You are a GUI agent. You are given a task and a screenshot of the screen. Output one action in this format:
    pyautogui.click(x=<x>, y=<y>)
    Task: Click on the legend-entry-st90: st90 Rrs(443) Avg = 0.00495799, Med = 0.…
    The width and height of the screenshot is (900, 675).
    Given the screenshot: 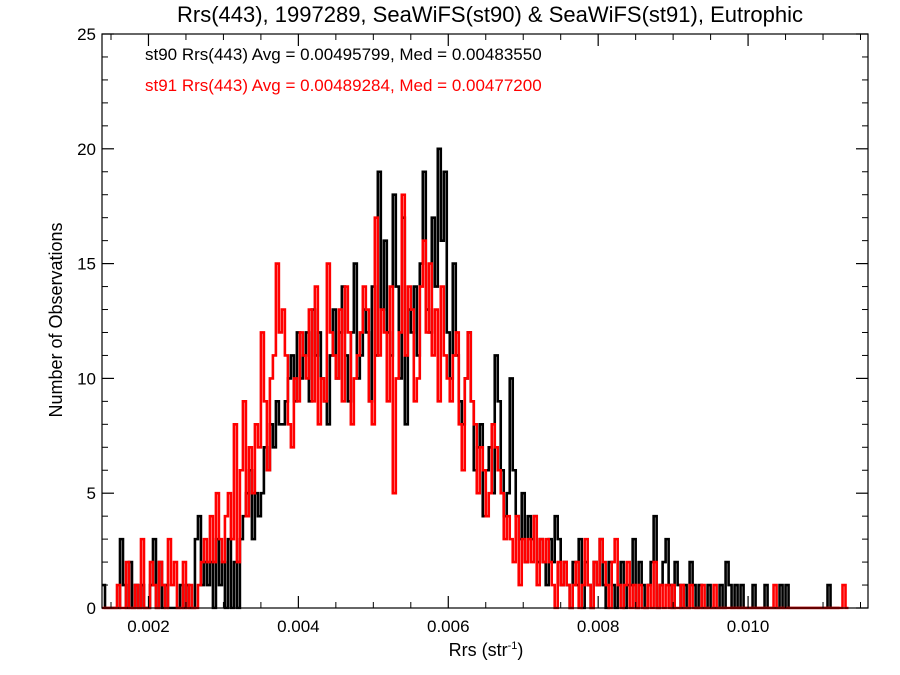 What is the action you would take?
    pyautogui.click(x=343, y=54)
    